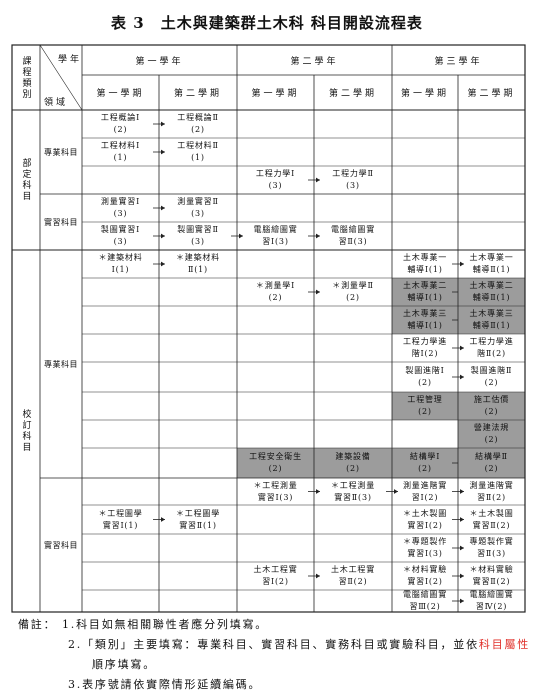  What do you see at coordinates (275, 236) in the screenshot?
I see `course-cell: 電腦繪圖實 習Ⅰ(3)` at bounding box center [275, 236].